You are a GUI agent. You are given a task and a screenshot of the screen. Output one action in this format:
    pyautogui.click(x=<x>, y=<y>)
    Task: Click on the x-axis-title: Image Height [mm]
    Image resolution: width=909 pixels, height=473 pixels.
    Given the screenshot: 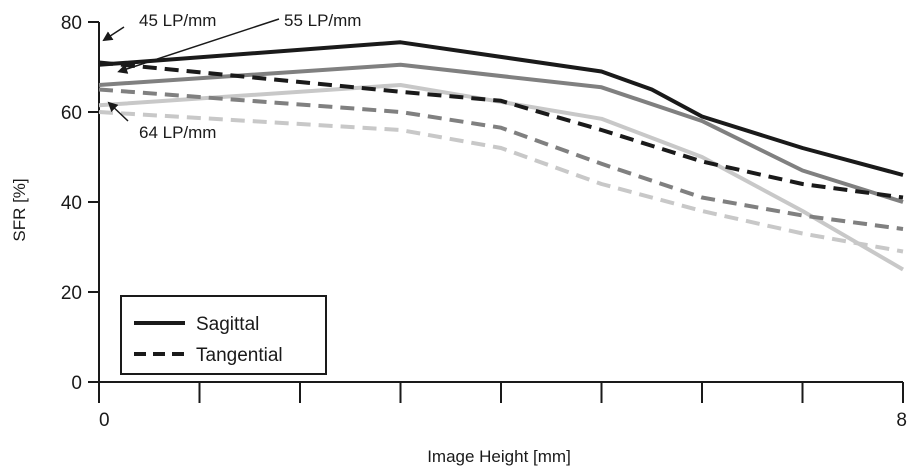 What is the action you would take?
    pyautogui.click(x=499, y=456)
    